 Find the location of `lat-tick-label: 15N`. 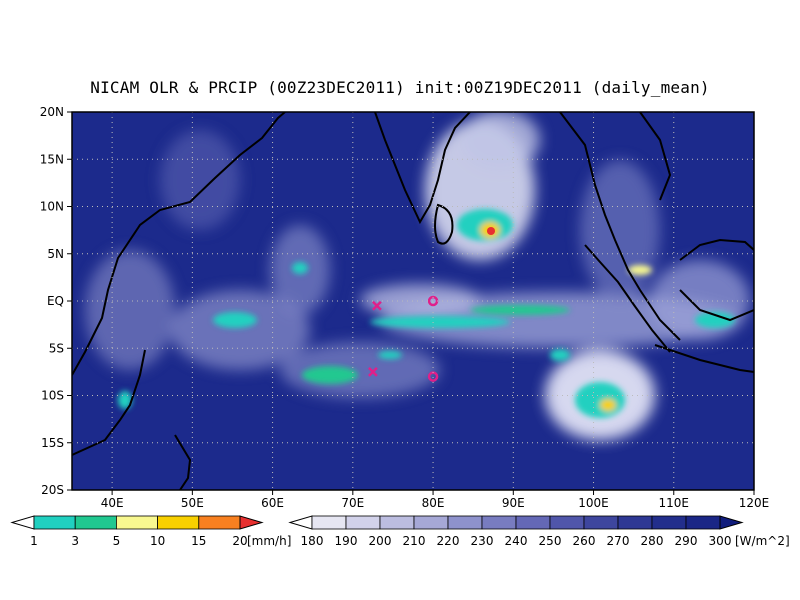

lat-tick-label: 15N is located at coordinates (52, 159).